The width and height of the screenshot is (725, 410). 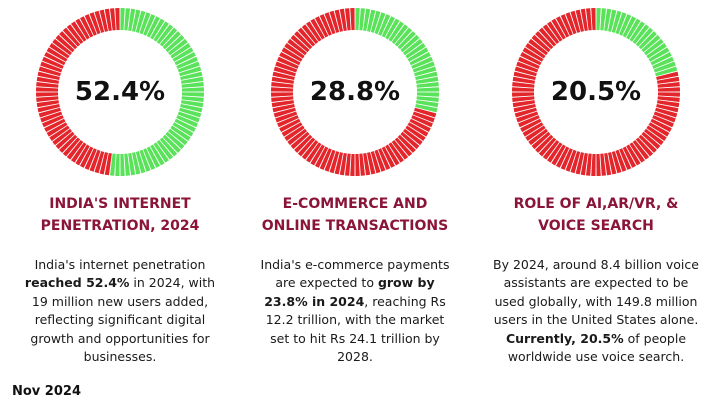 I want to click on card-title: ROLE OF AI,AR/VR, & VOICE SEARCH, so click(x=596, y=215).